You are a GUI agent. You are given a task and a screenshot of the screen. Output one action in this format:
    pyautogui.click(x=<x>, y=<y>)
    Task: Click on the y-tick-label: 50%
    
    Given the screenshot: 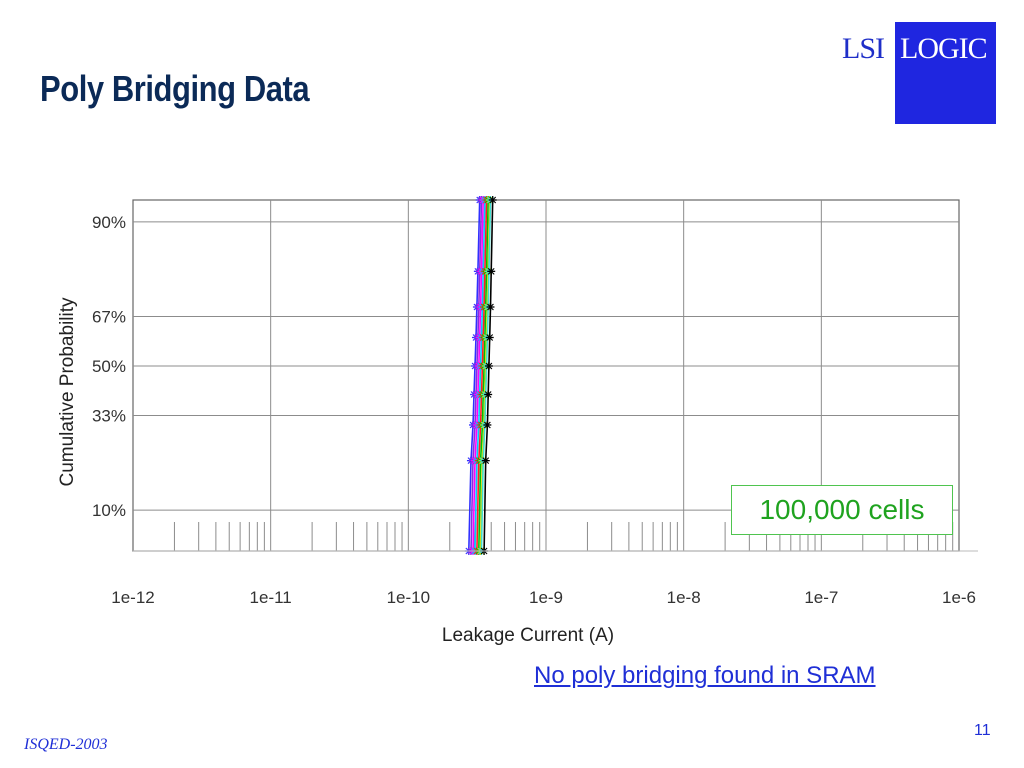 What is the action you would take?
    pyautogui.click(x=109, y=366)
    